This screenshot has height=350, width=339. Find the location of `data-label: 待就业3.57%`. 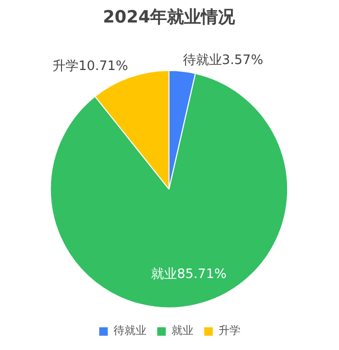

data-label: 待就业3.57% is located at coordinates (223, 60).